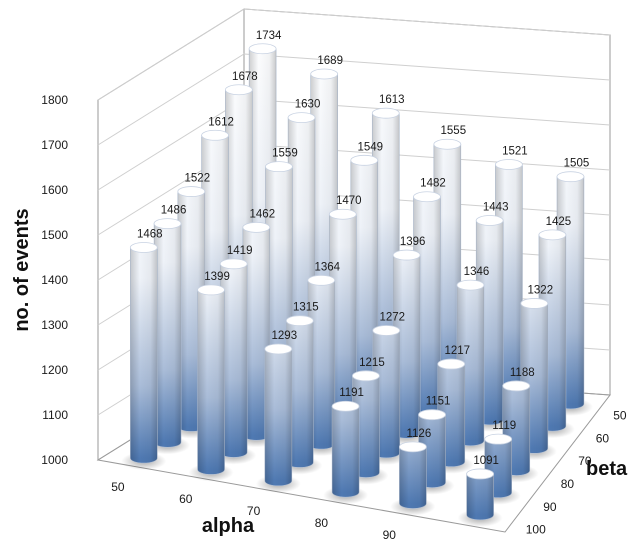 The height and width of the screenshot is (542, 630). Describe the element at coordinates (541, 290) in the screenshot. I see `data-label: 1322` at that location.